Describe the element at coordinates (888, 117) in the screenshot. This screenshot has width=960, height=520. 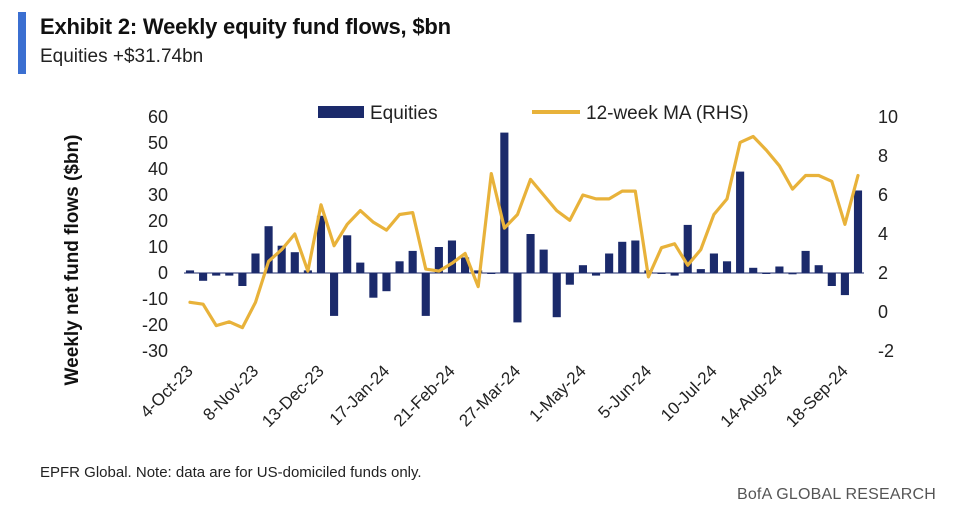
I see `y-tick-label-right: 10` at that location.